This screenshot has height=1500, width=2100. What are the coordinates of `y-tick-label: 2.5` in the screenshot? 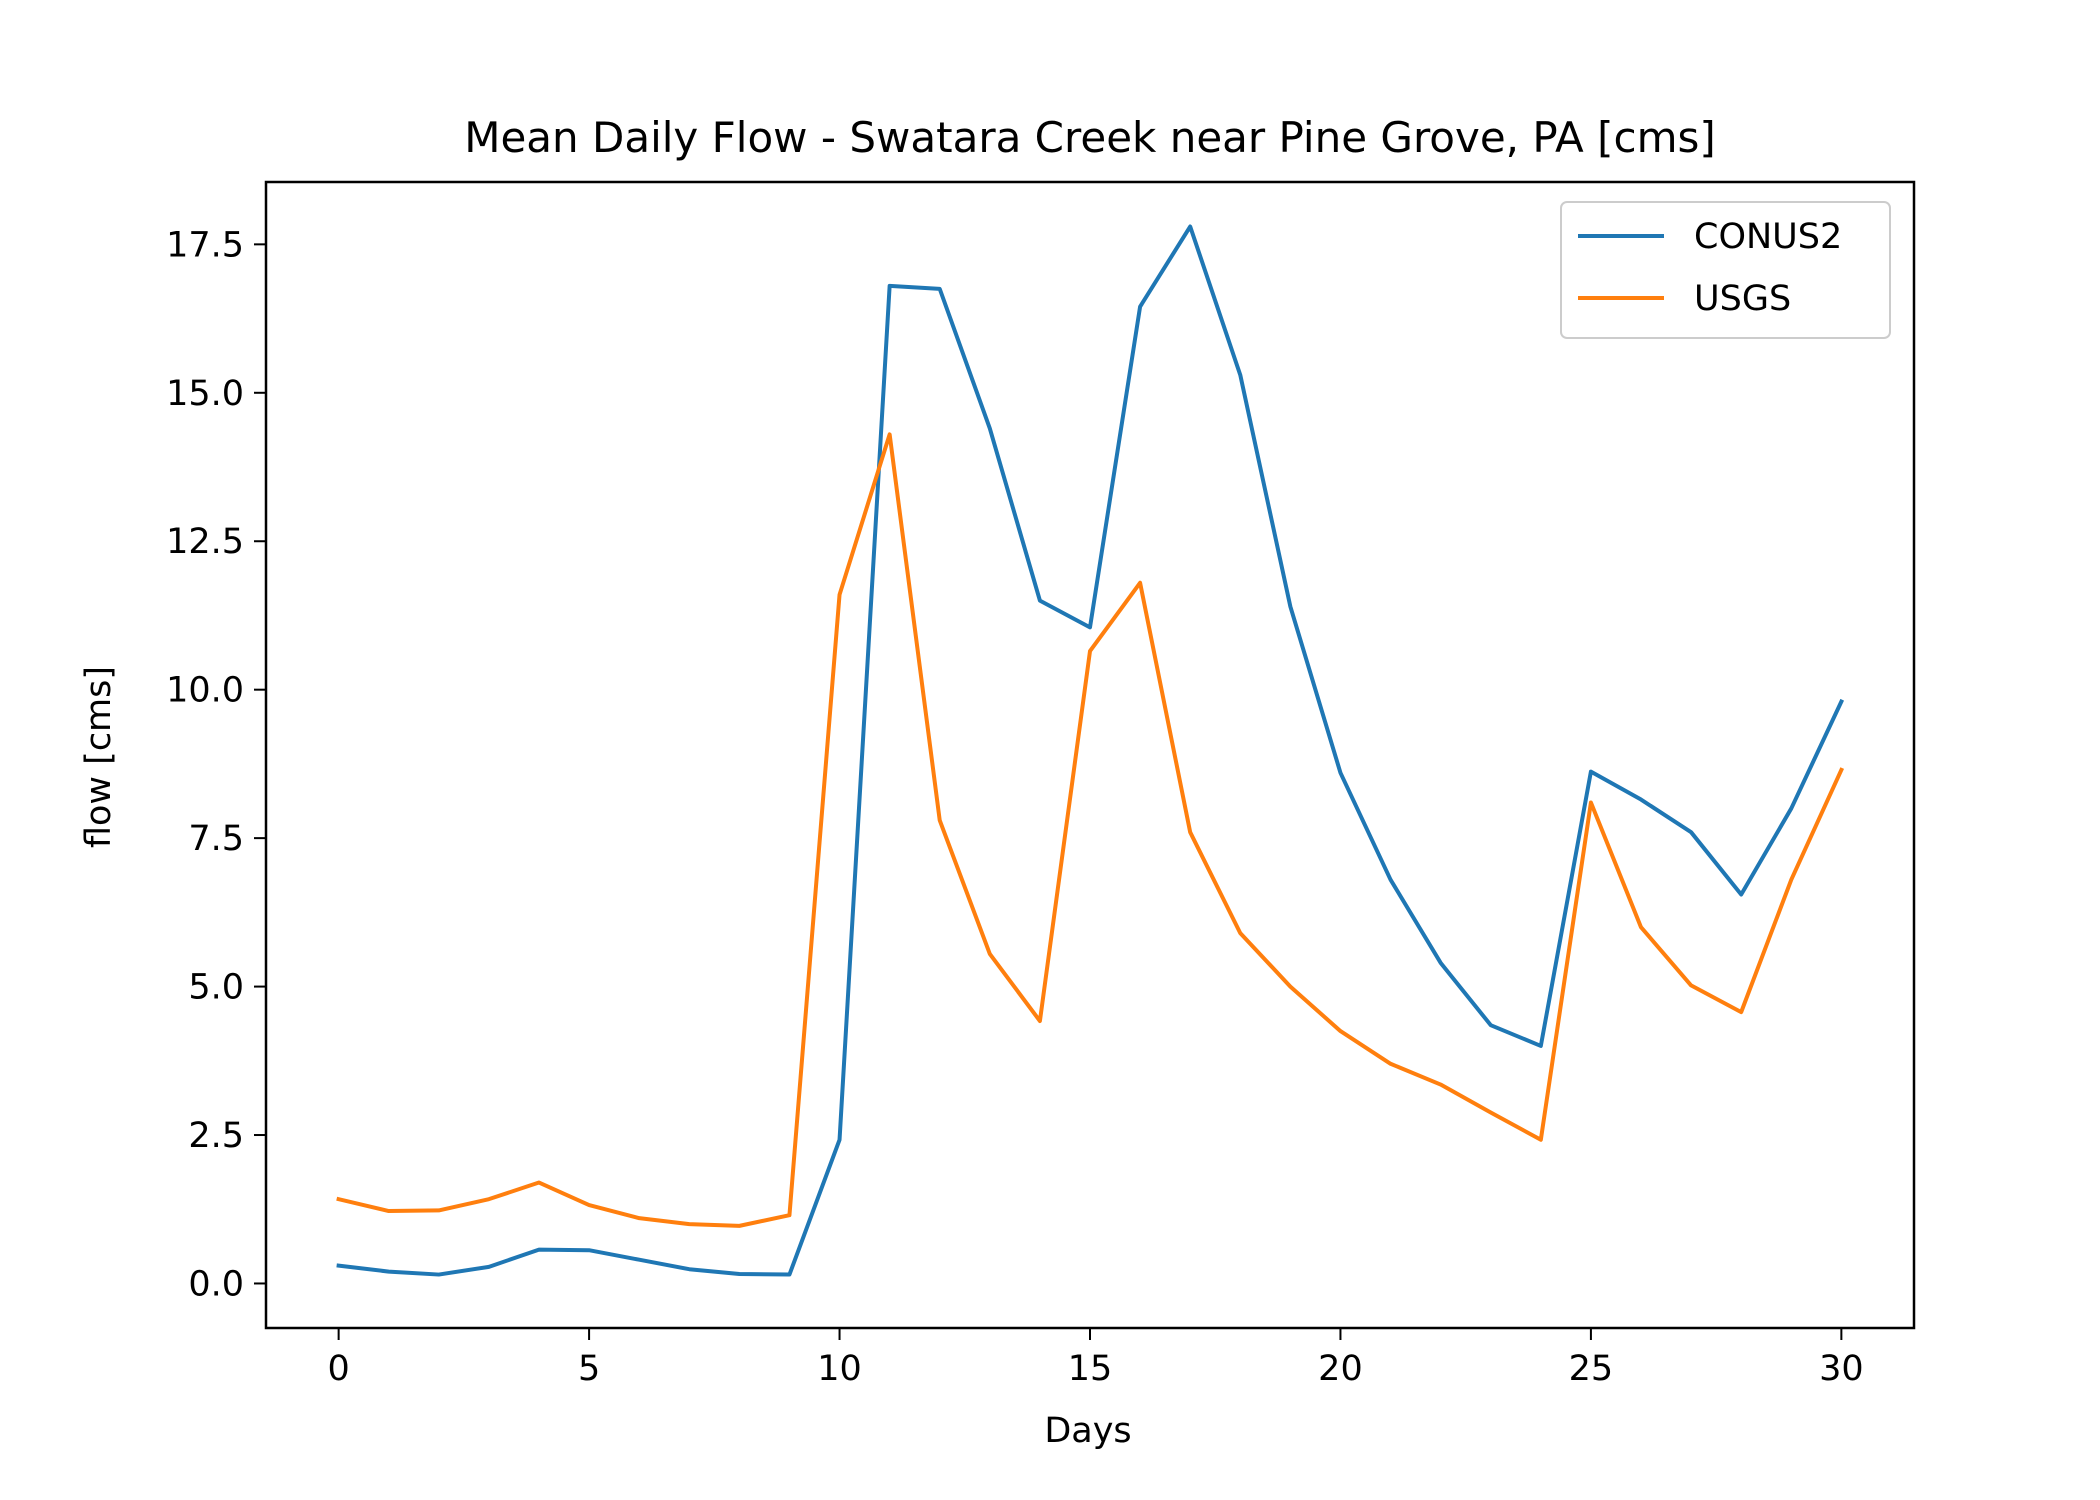 It's located at (216, 1136).